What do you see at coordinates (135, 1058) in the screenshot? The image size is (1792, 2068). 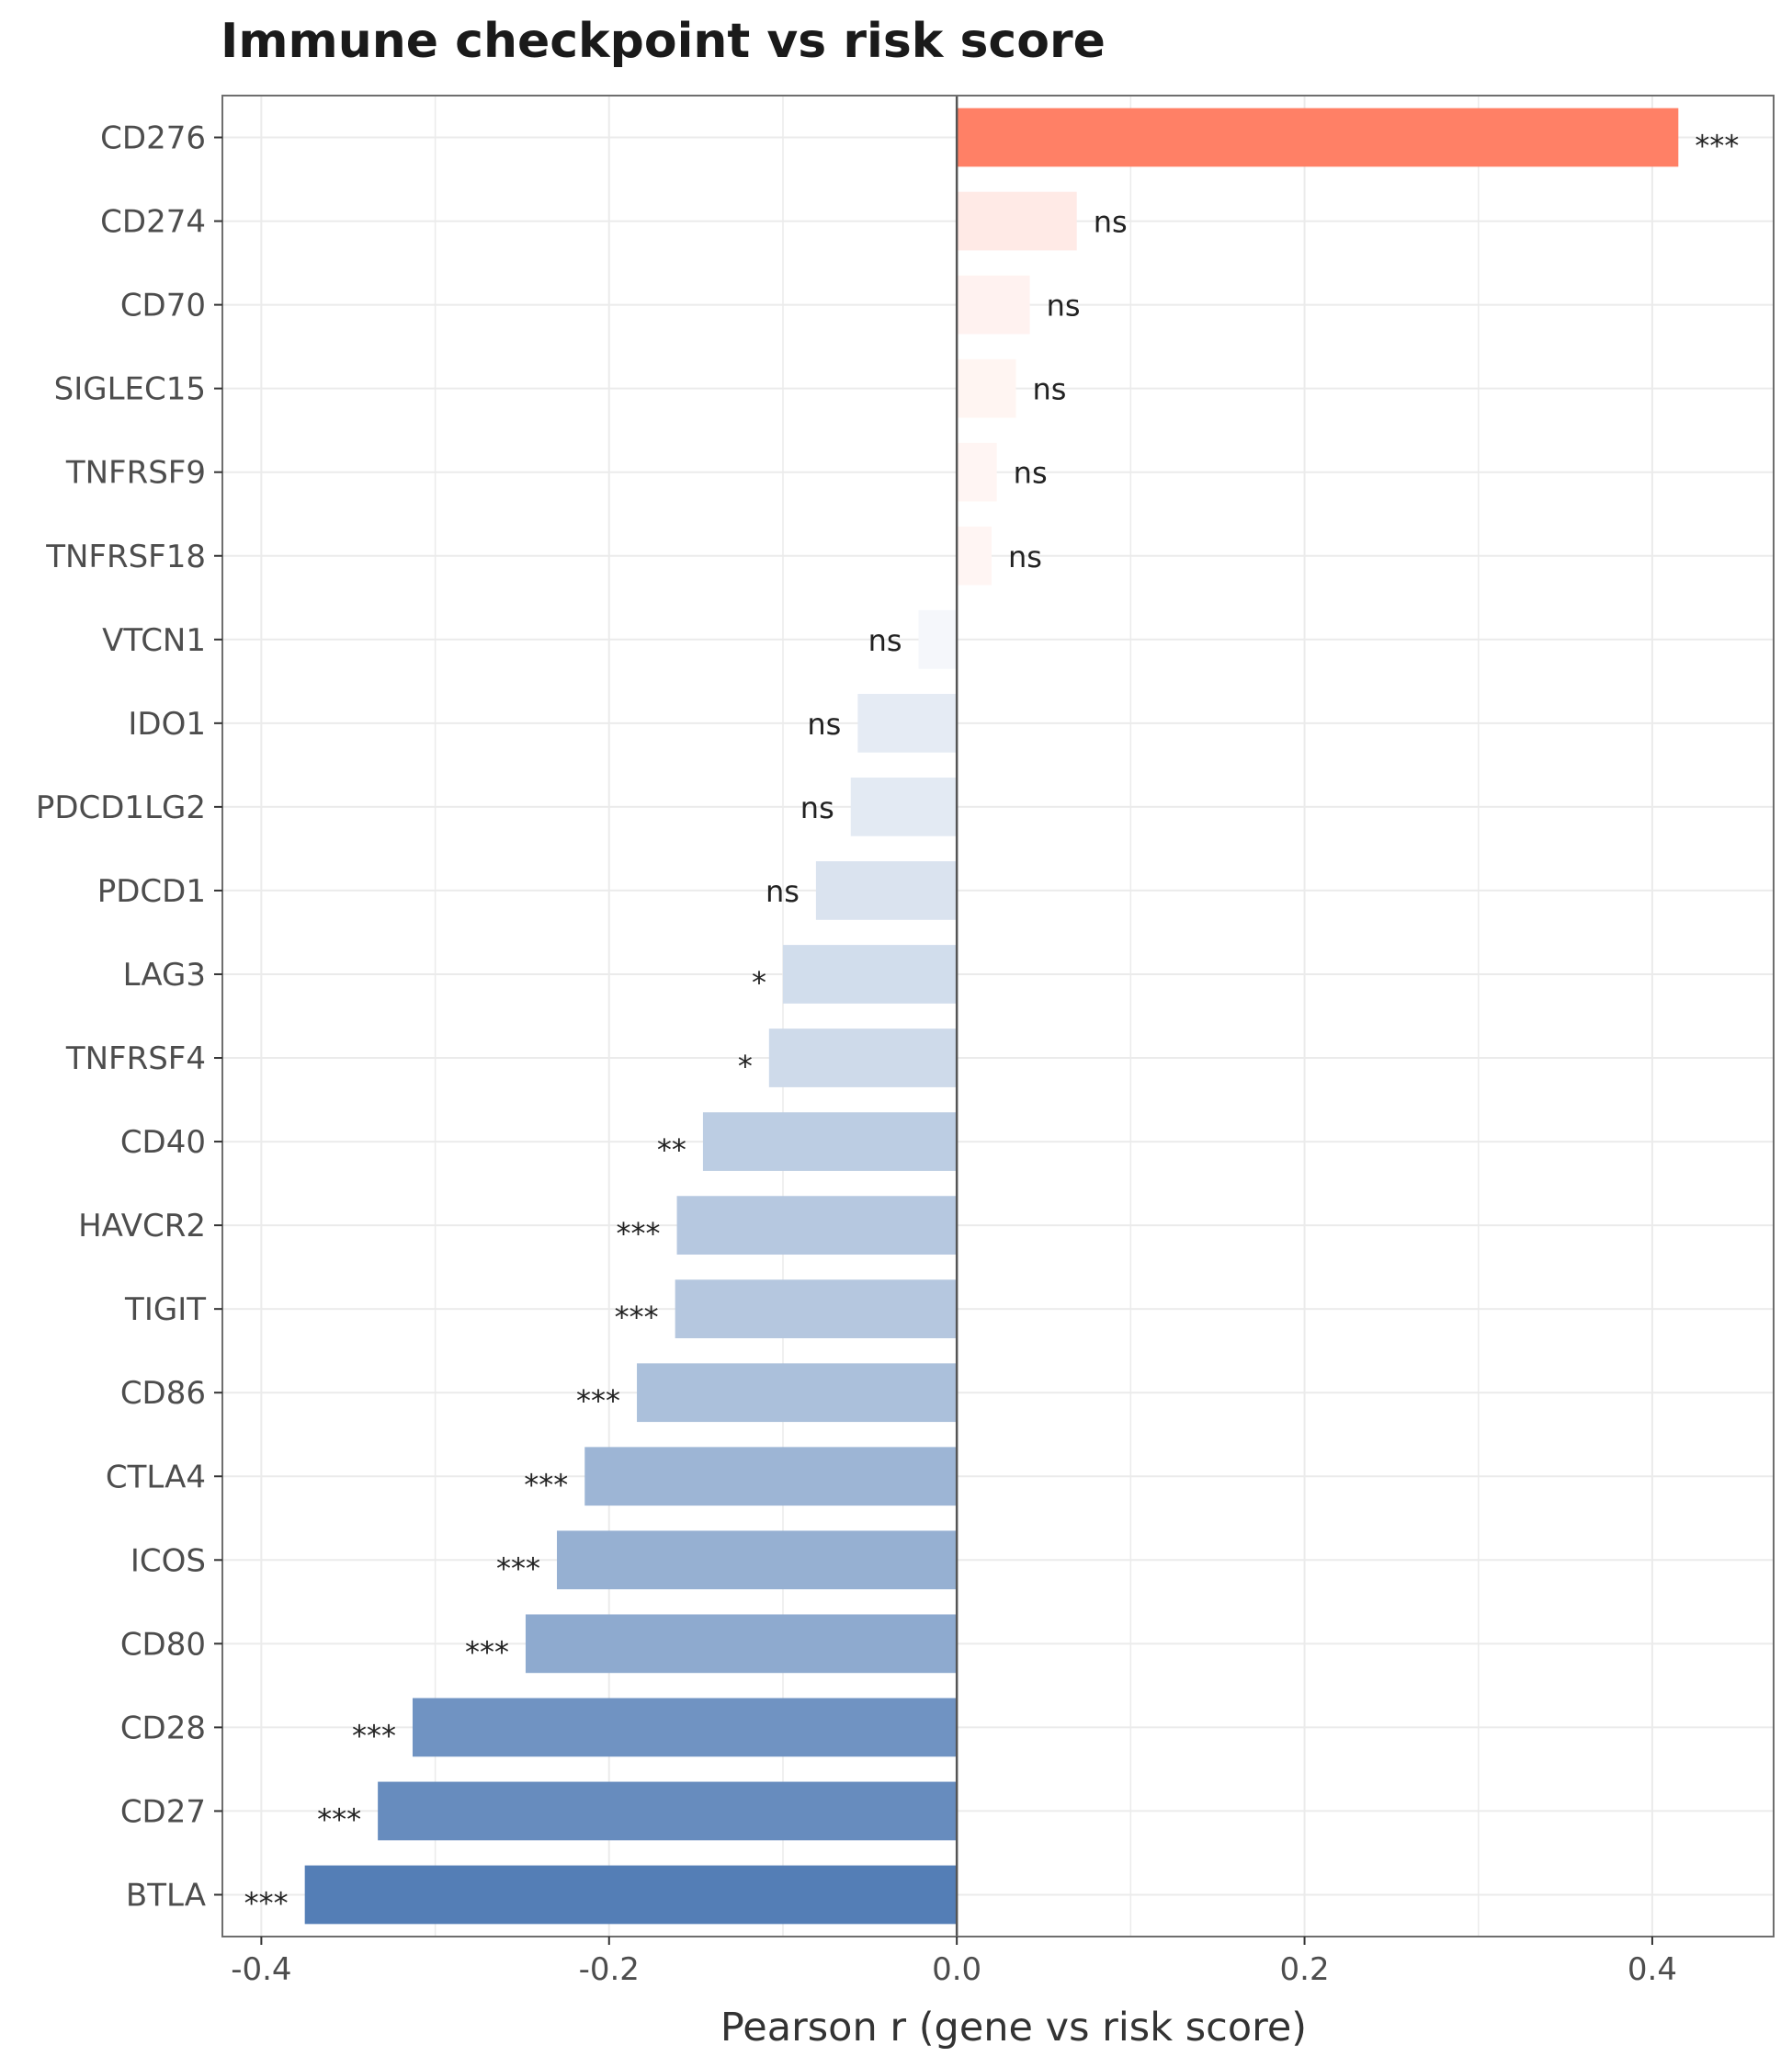 I see `y-tick-label: TNFRSF4` at bounding box center [135, 1058].